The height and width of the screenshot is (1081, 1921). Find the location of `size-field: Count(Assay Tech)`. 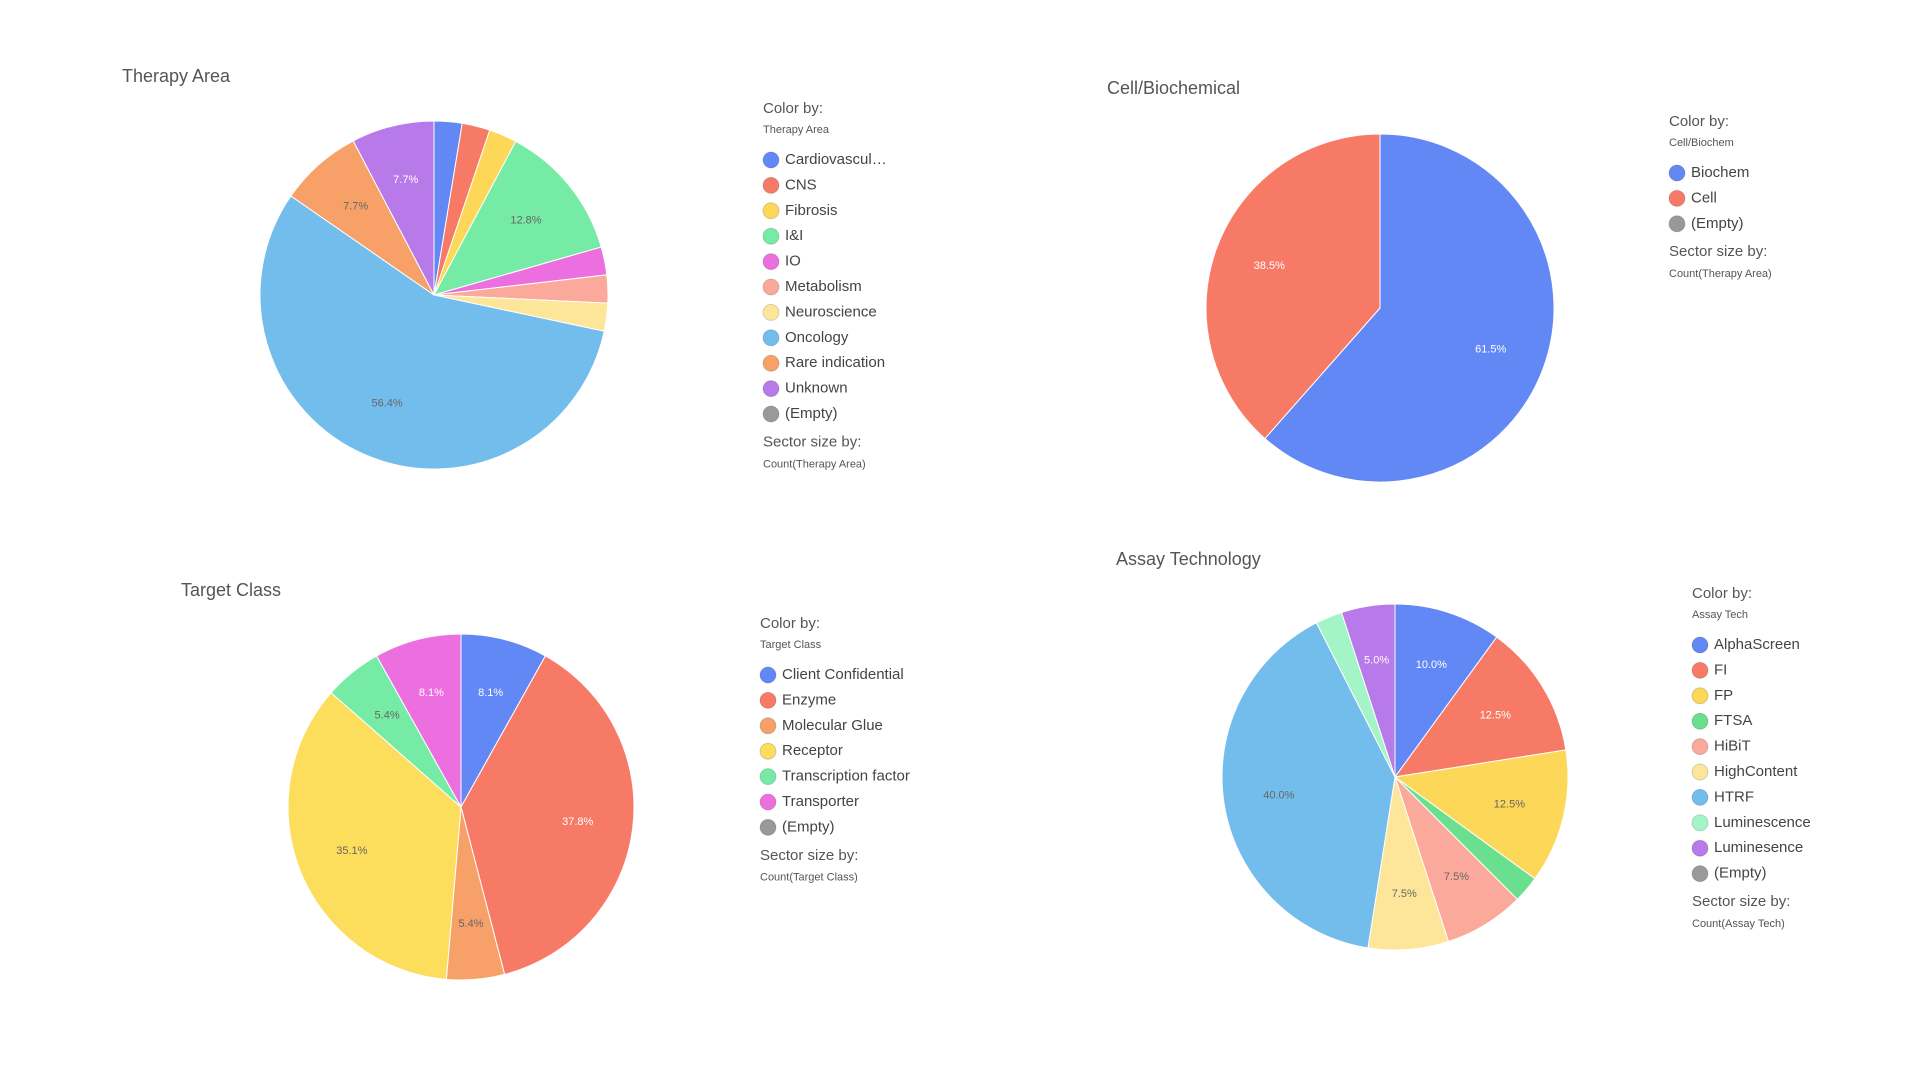

size-field: Count(Assay Tech) is located at coordinates (1738, 924).